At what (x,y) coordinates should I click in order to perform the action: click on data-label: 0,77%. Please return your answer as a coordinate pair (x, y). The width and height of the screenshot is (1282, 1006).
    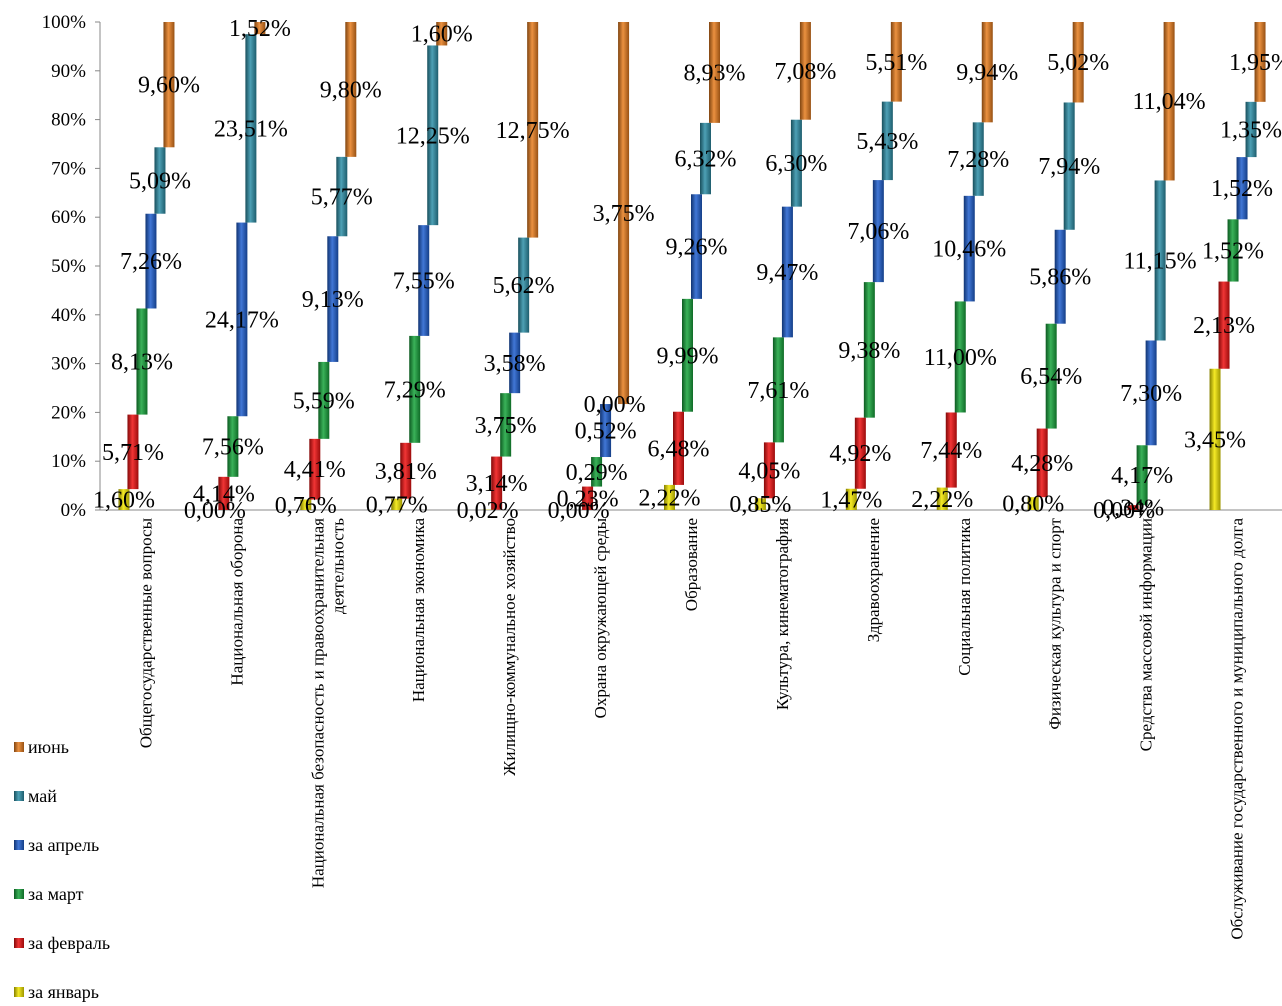
    Looking at the image, I should click on (397, 505).